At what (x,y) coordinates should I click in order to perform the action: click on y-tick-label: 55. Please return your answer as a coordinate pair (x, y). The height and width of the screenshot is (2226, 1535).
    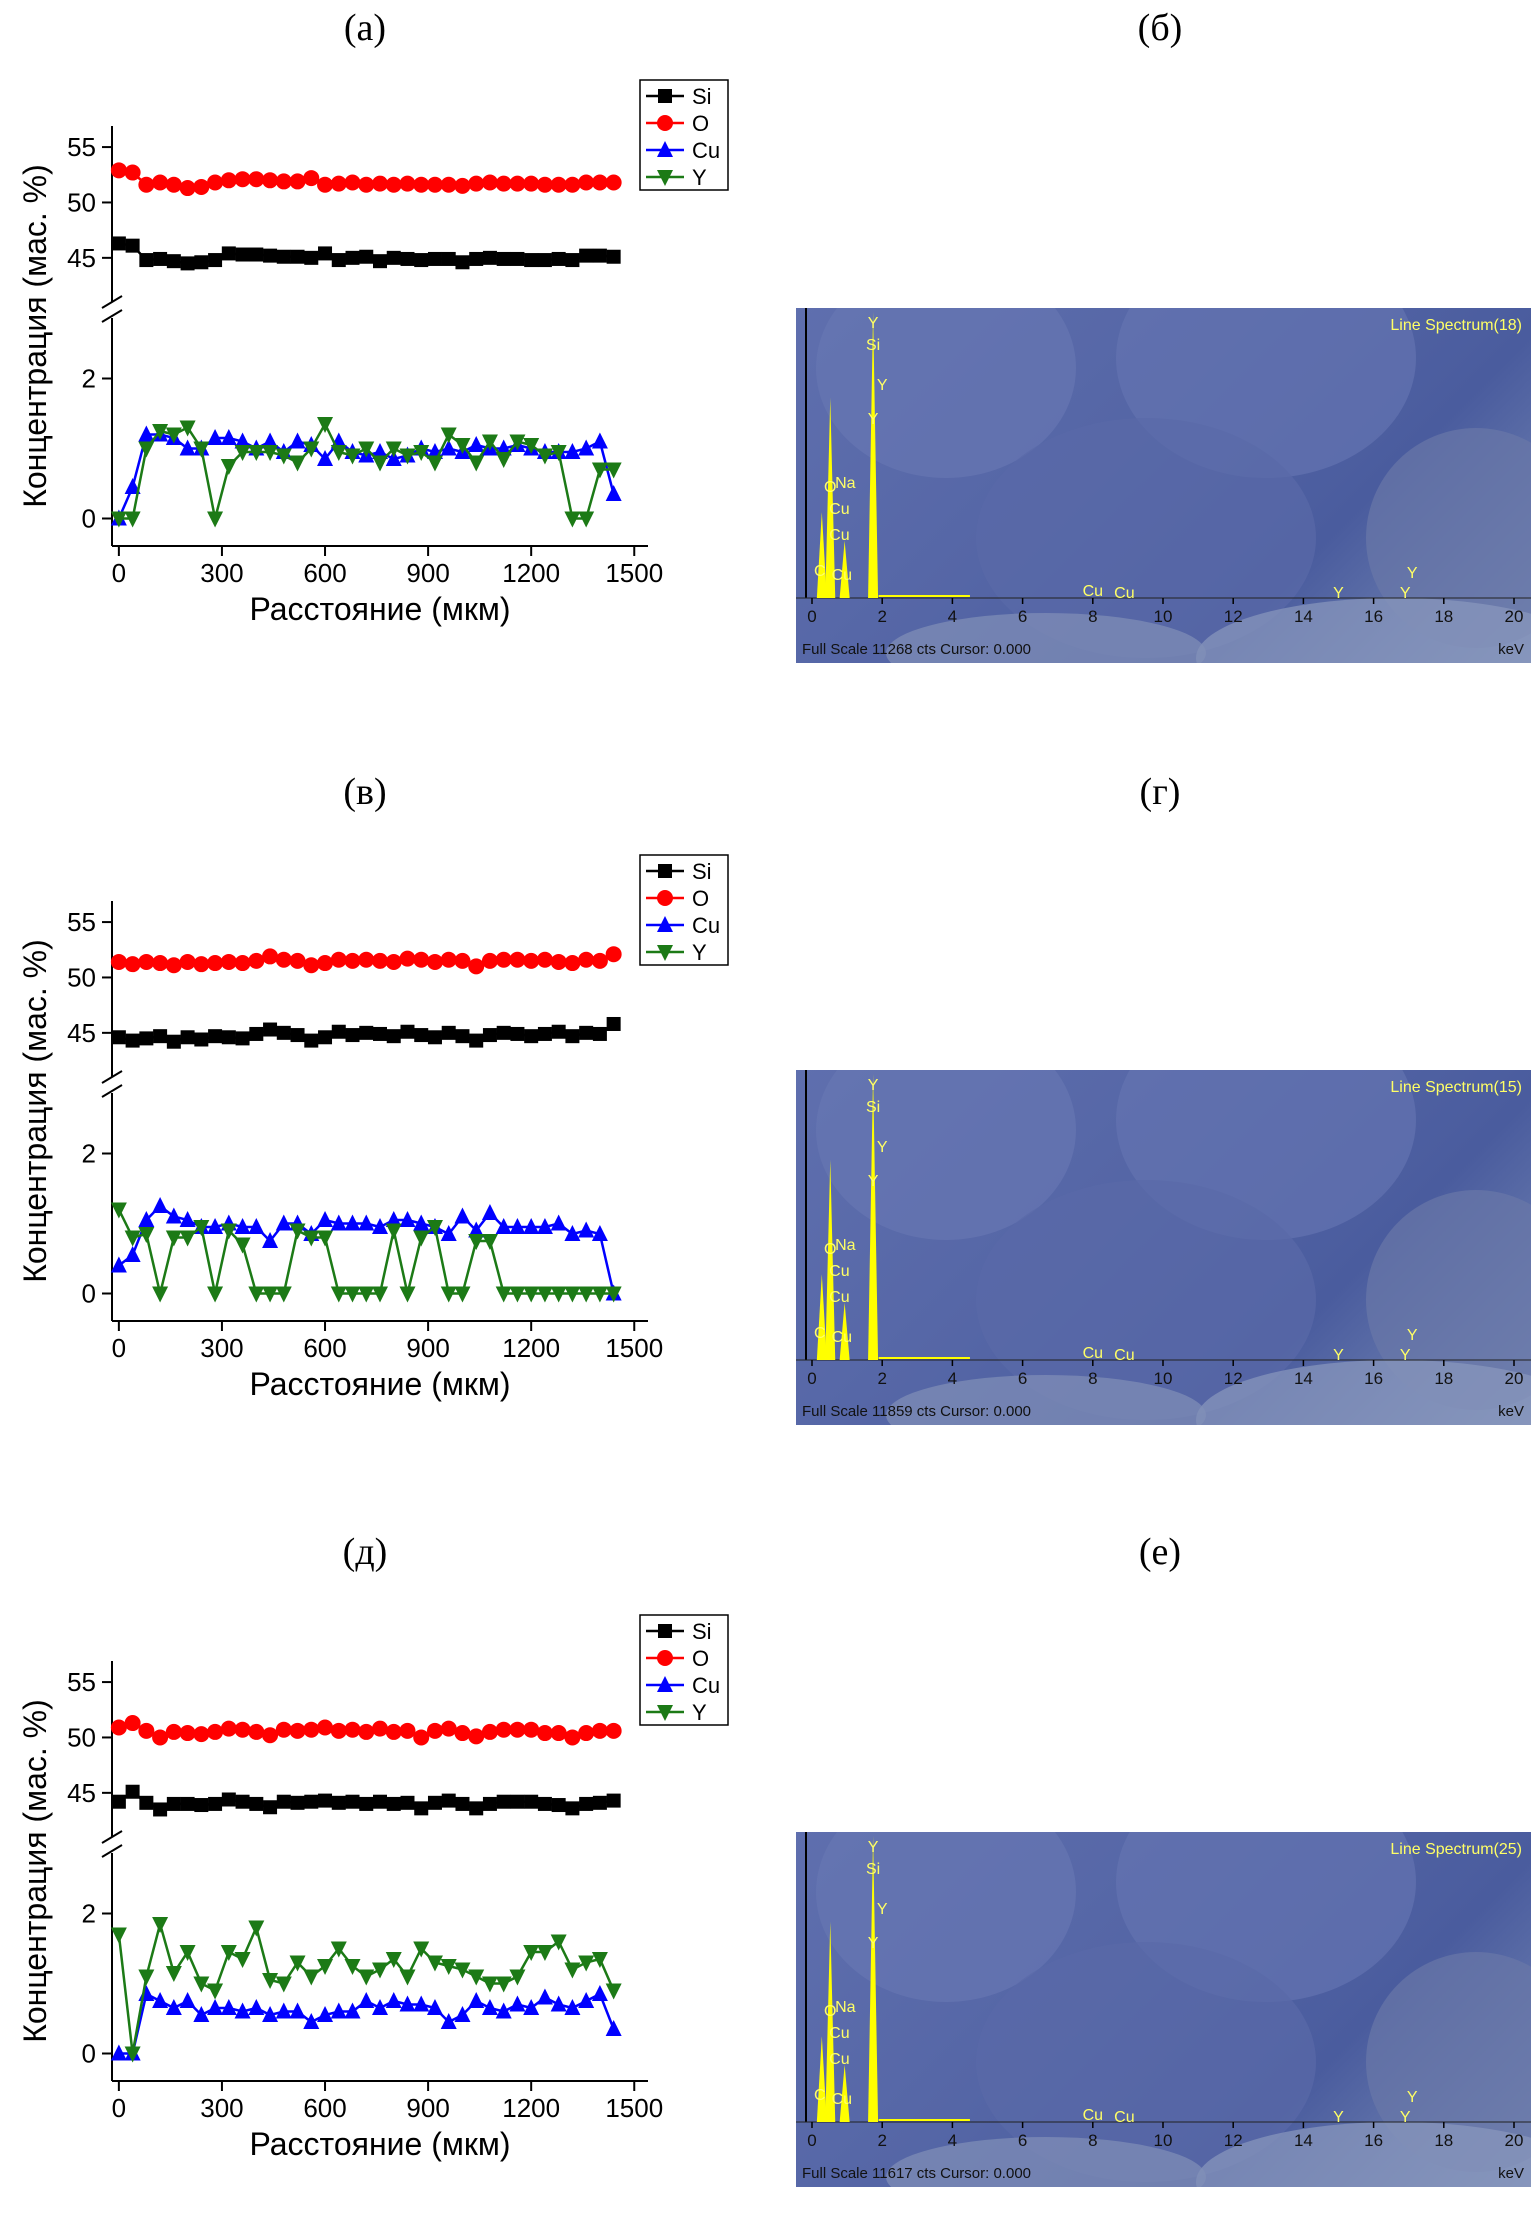
    Looking at the image, I should click on (81, 922).